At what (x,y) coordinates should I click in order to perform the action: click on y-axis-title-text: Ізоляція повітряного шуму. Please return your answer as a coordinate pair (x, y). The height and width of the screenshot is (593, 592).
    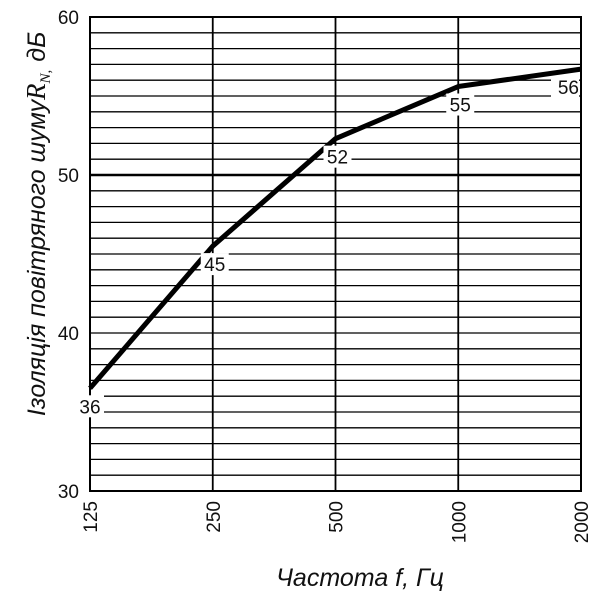
    Looking at the image, I should click on (37, 257).